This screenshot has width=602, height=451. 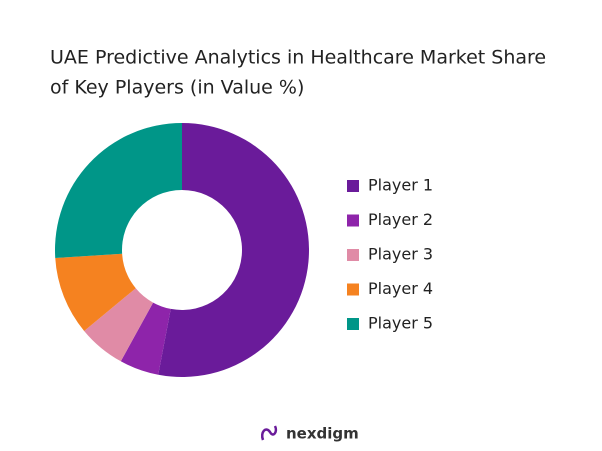 I want to click on brand: nexdigm, so click(x=322, y=434).